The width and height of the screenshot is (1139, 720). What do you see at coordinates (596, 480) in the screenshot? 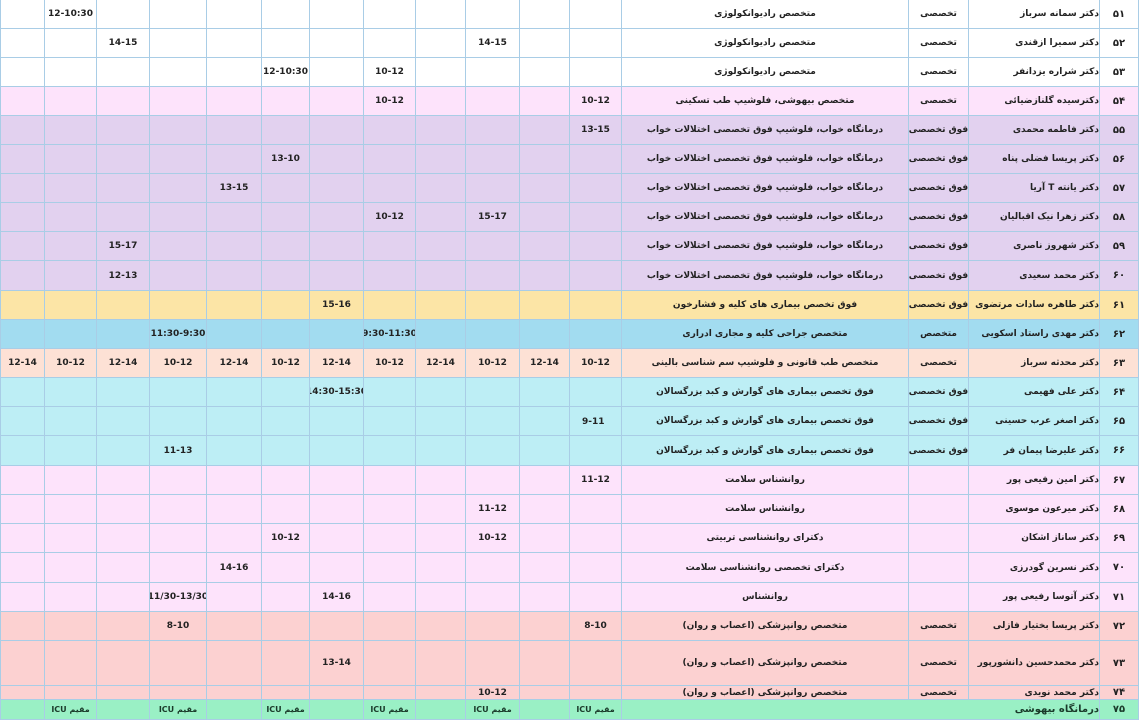
I see `time-slot-cell: 11-12` at bounding box center [596, 480].